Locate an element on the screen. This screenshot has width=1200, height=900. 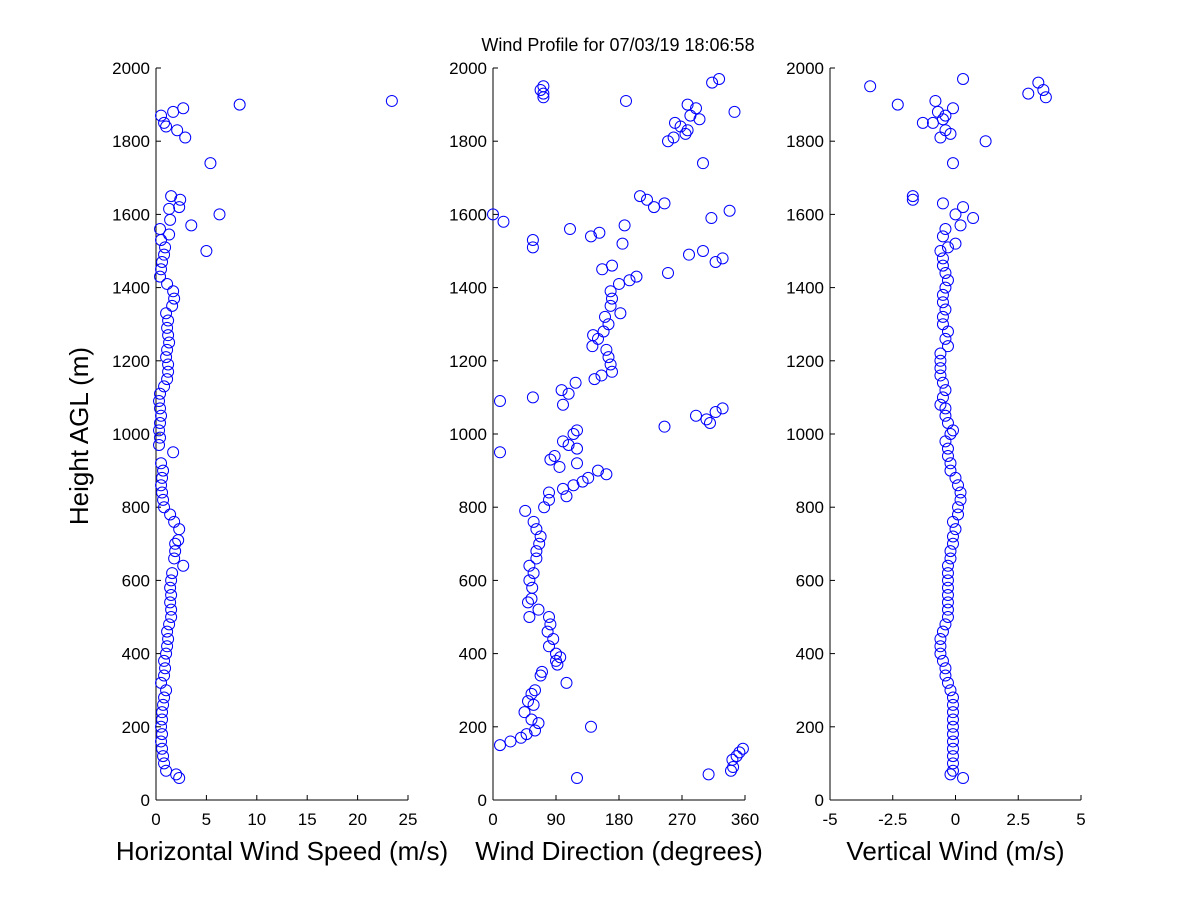
y-tick-label: 1600 is located at coordinates (468, 214).